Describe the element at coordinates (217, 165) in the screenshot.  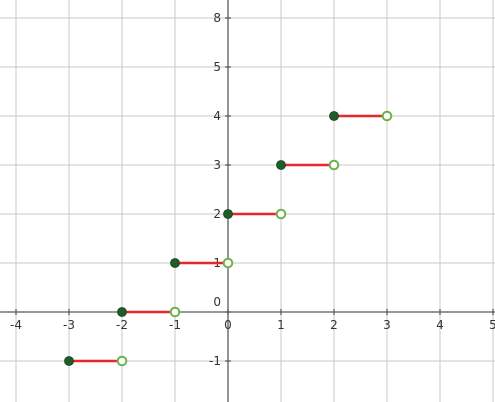
I see `y-tick-label: 3` at that location.